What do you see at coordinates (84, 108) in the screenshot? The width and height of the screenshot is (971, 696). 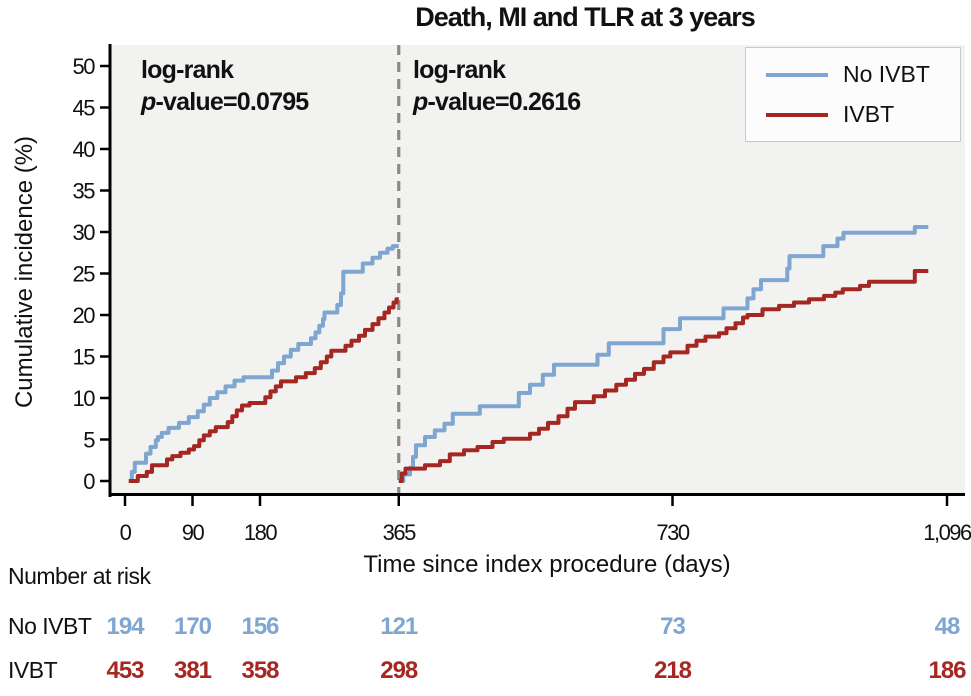 I see `y-tick-label-45: 45` at bounding box center [84, 108].